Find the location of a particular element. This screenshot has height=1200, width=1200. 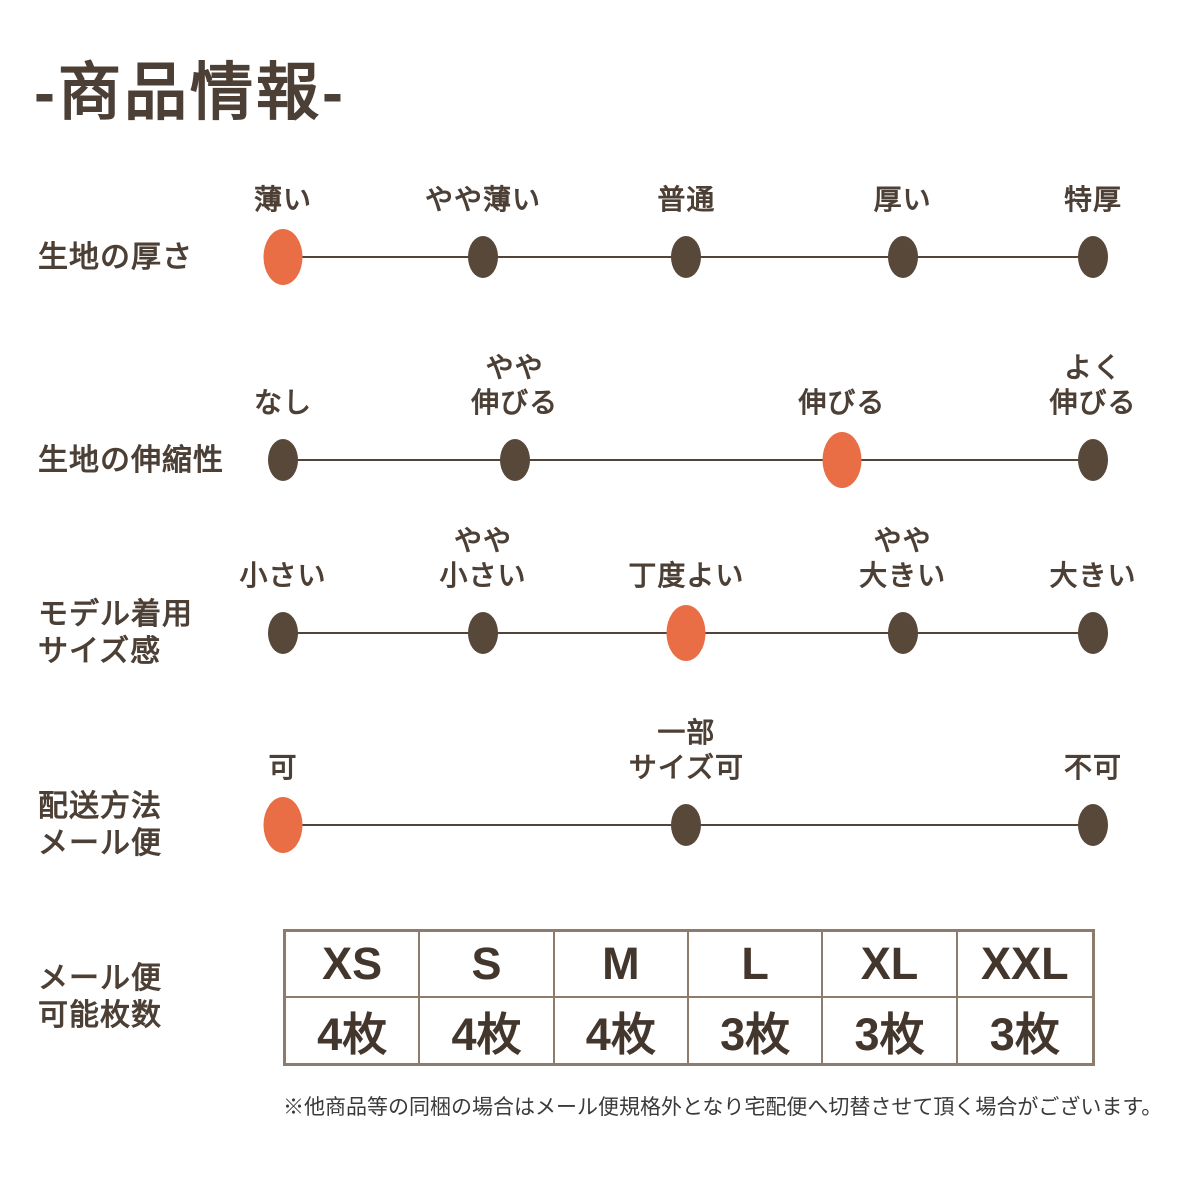

option-label: 小さい is located at coordinates (282, 575).